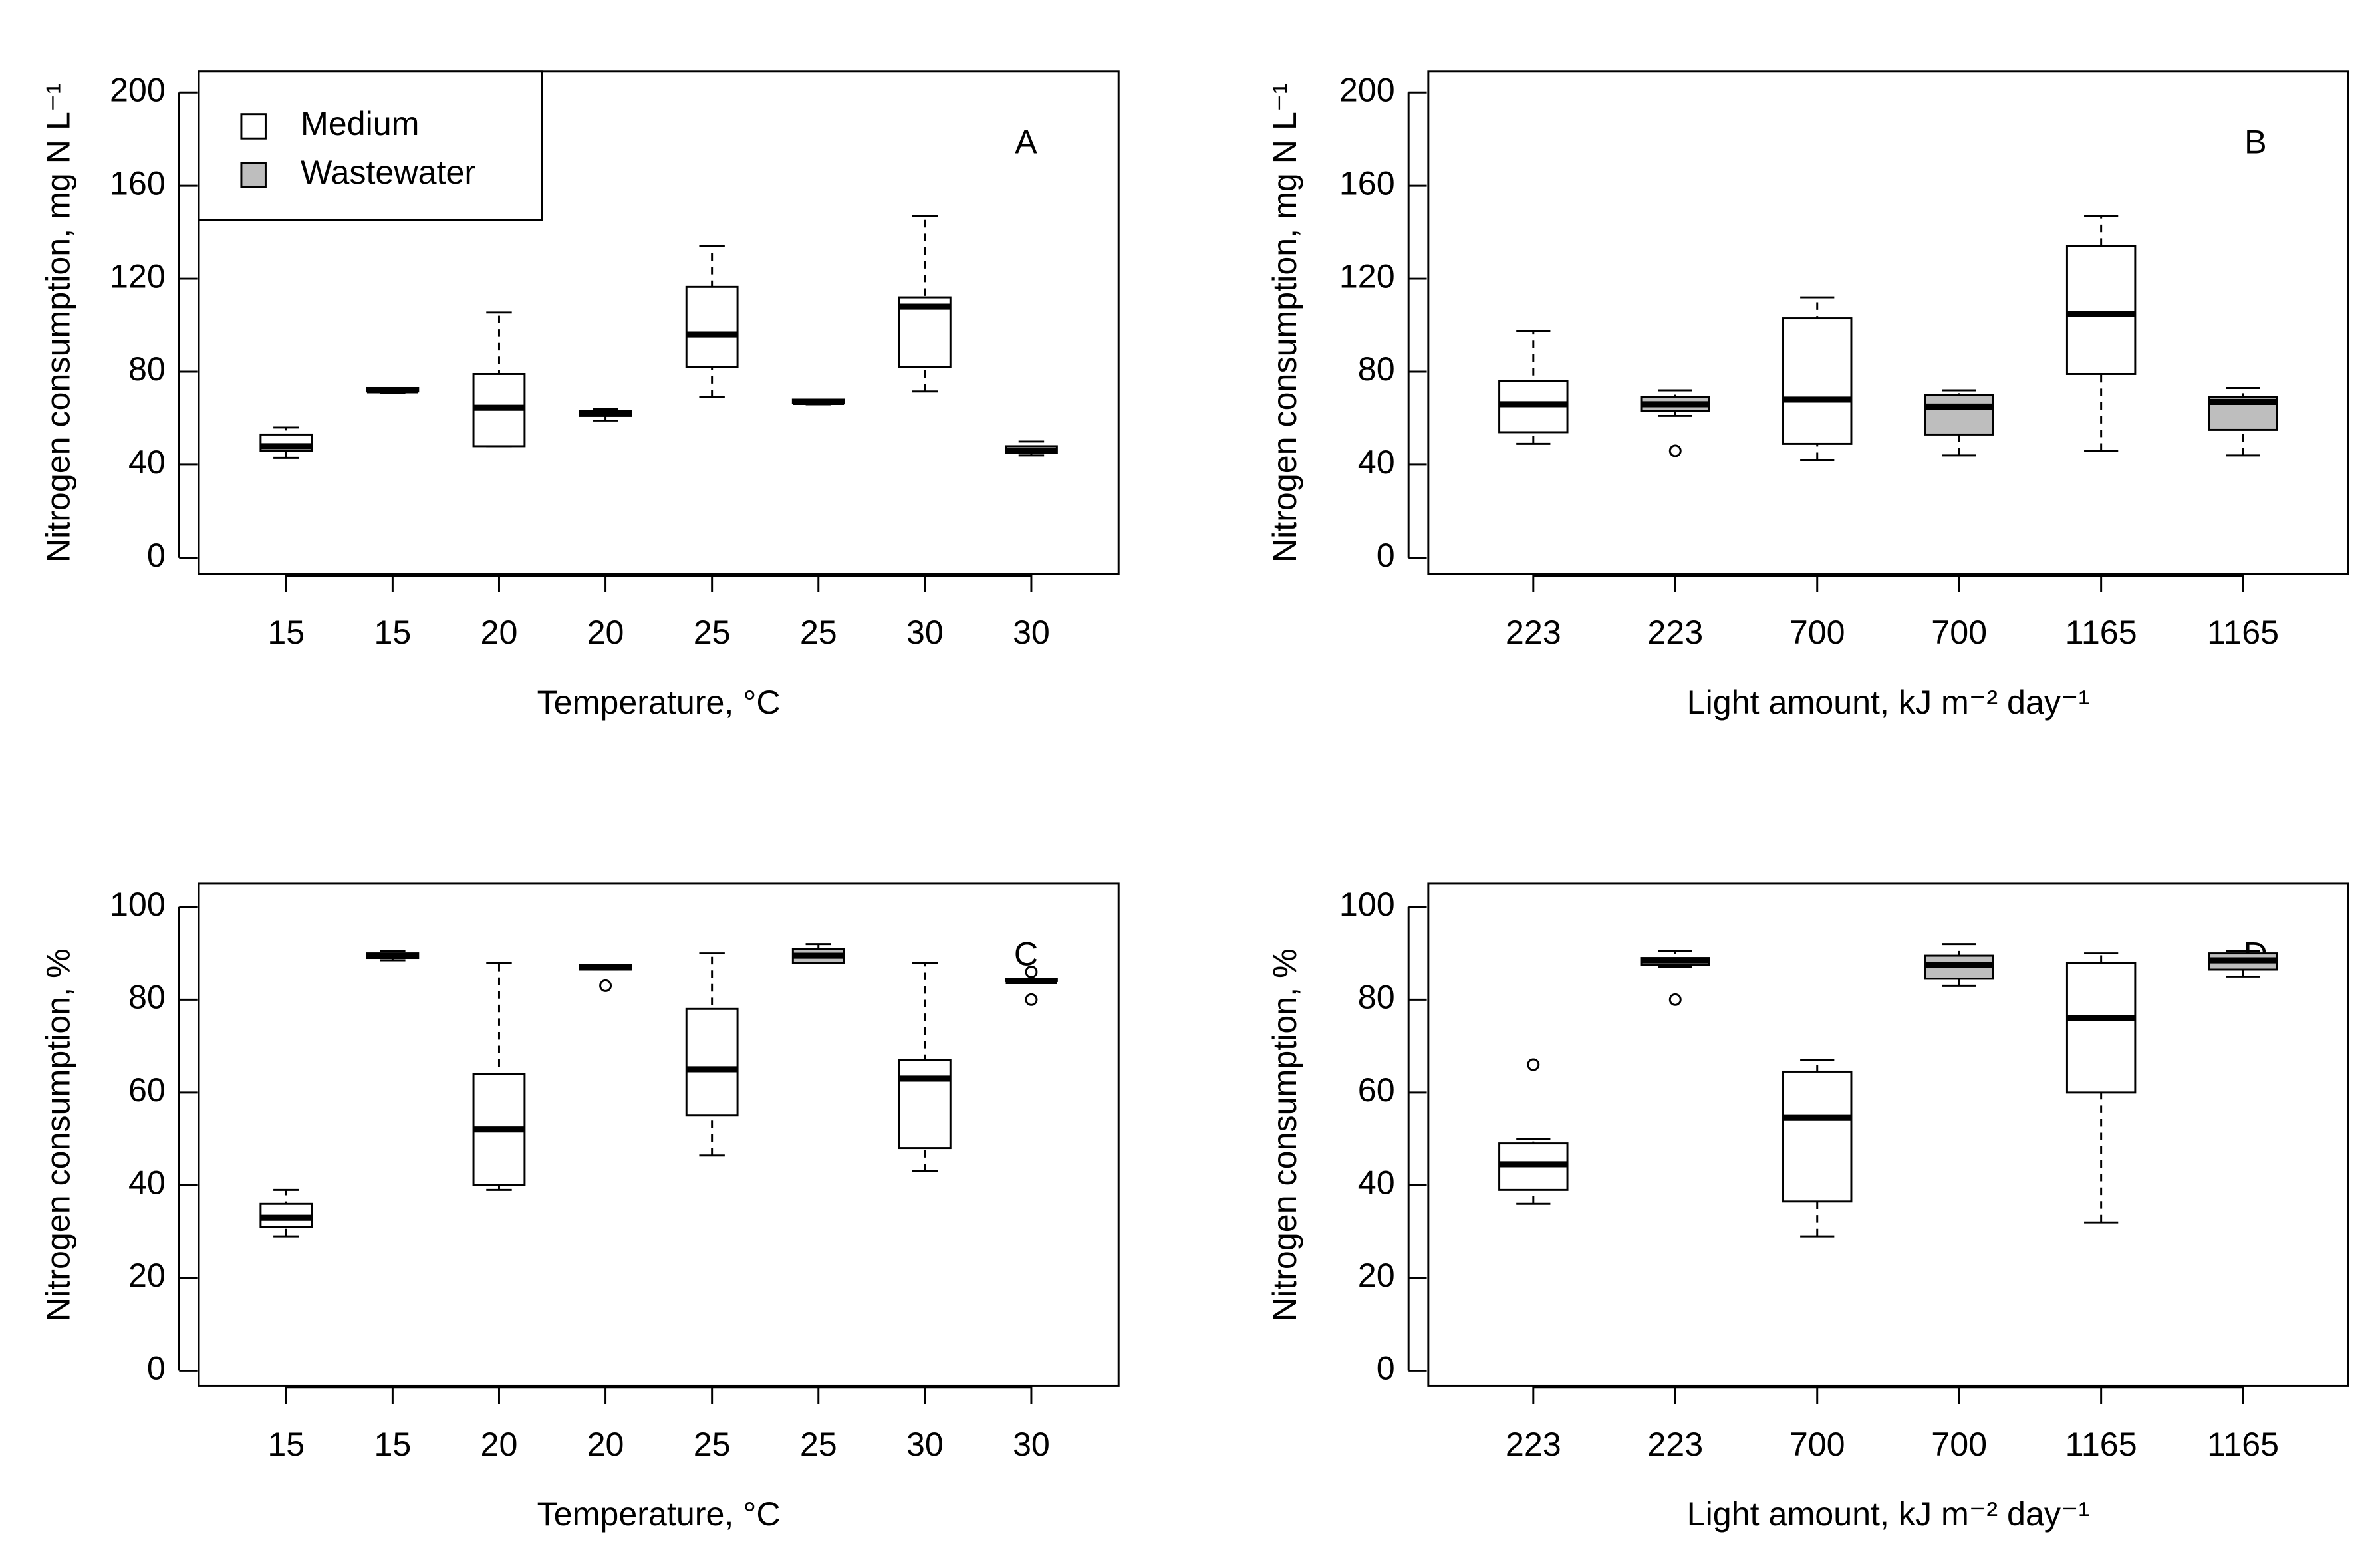 The width and height of the screenshot is (2380, 1564). I want to click on legend-box, so click(370, 145).